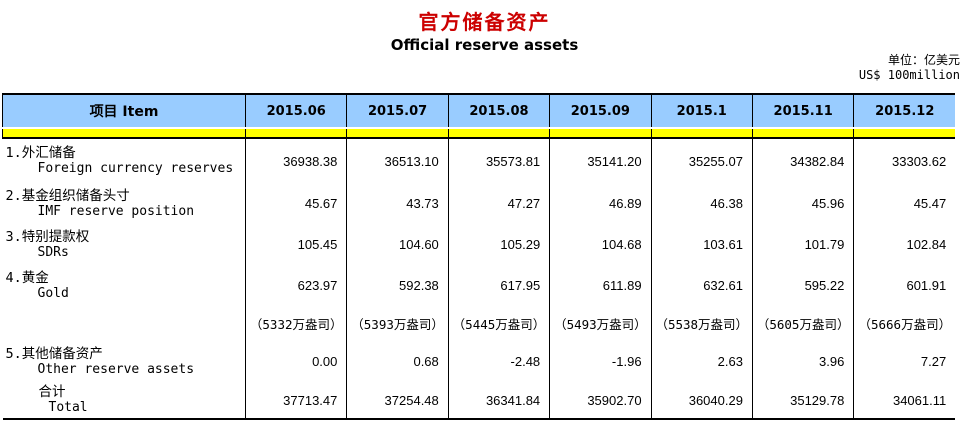 The image size is (969, 433). I want to click on value-cell: 35255.07, so click(701, 160).